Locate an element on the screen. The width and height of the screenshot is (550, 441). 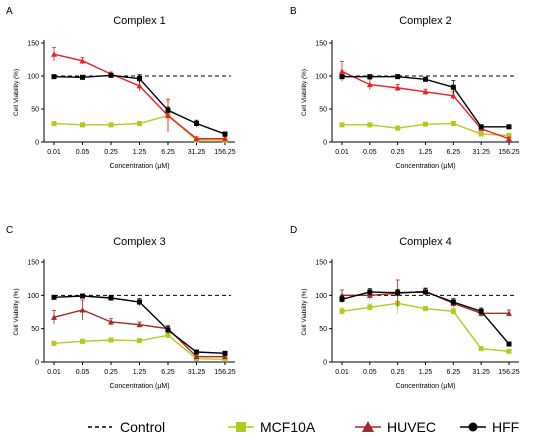
legend-item-hff: HFF is located at coordinates (489, 427).